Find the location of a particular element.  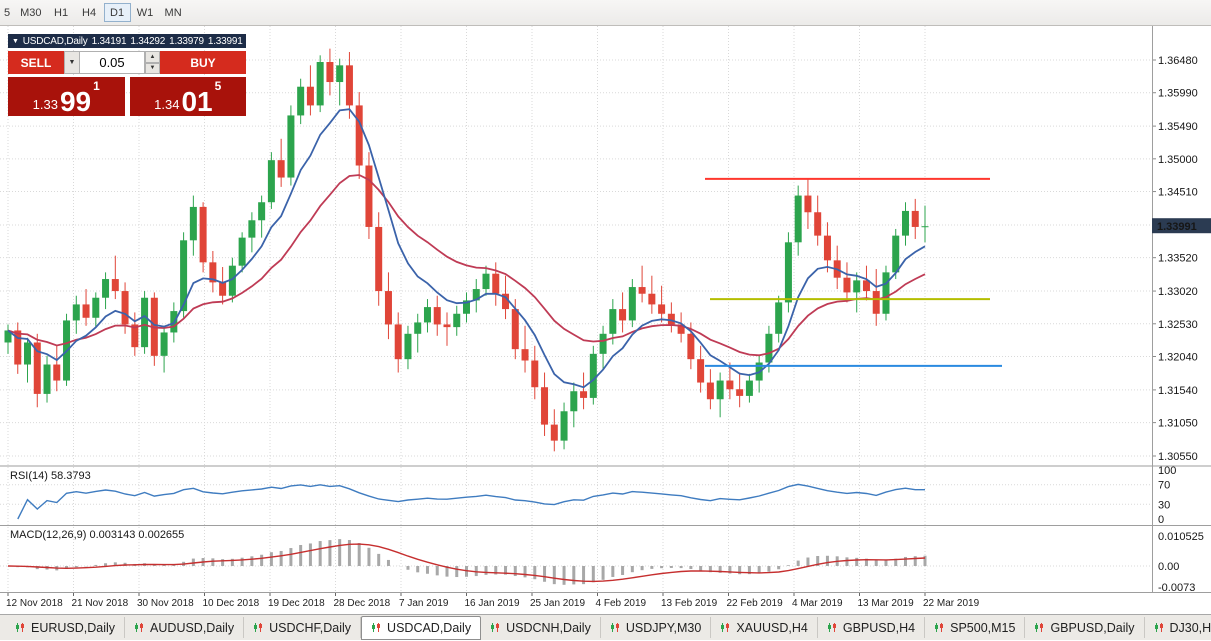

svg-text: 1.31540 is located at coordinates (1178, 391).